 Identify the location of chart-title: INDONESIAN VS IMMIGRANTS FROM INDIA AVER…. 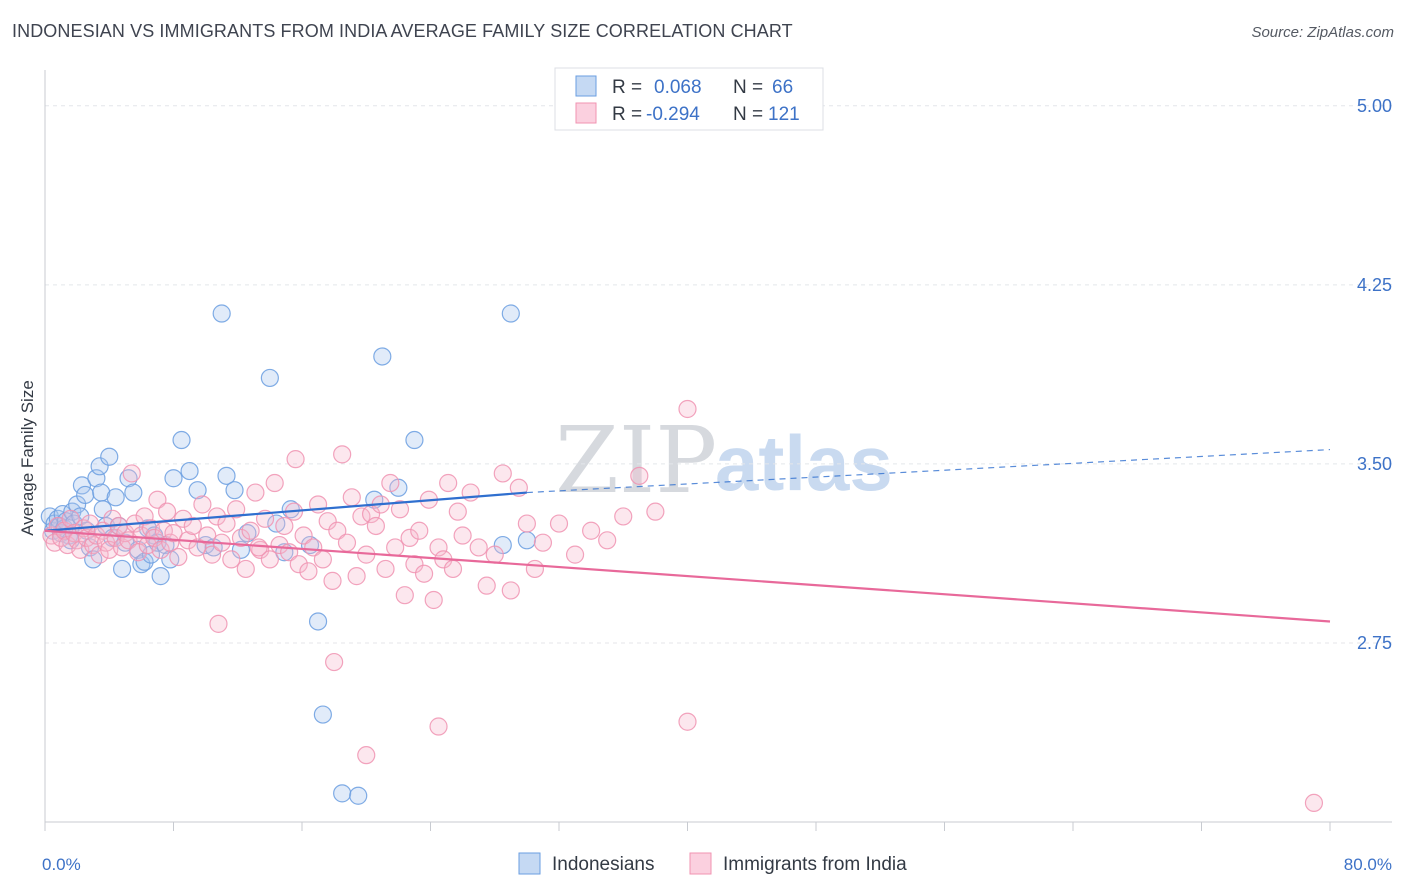
(402, 31).